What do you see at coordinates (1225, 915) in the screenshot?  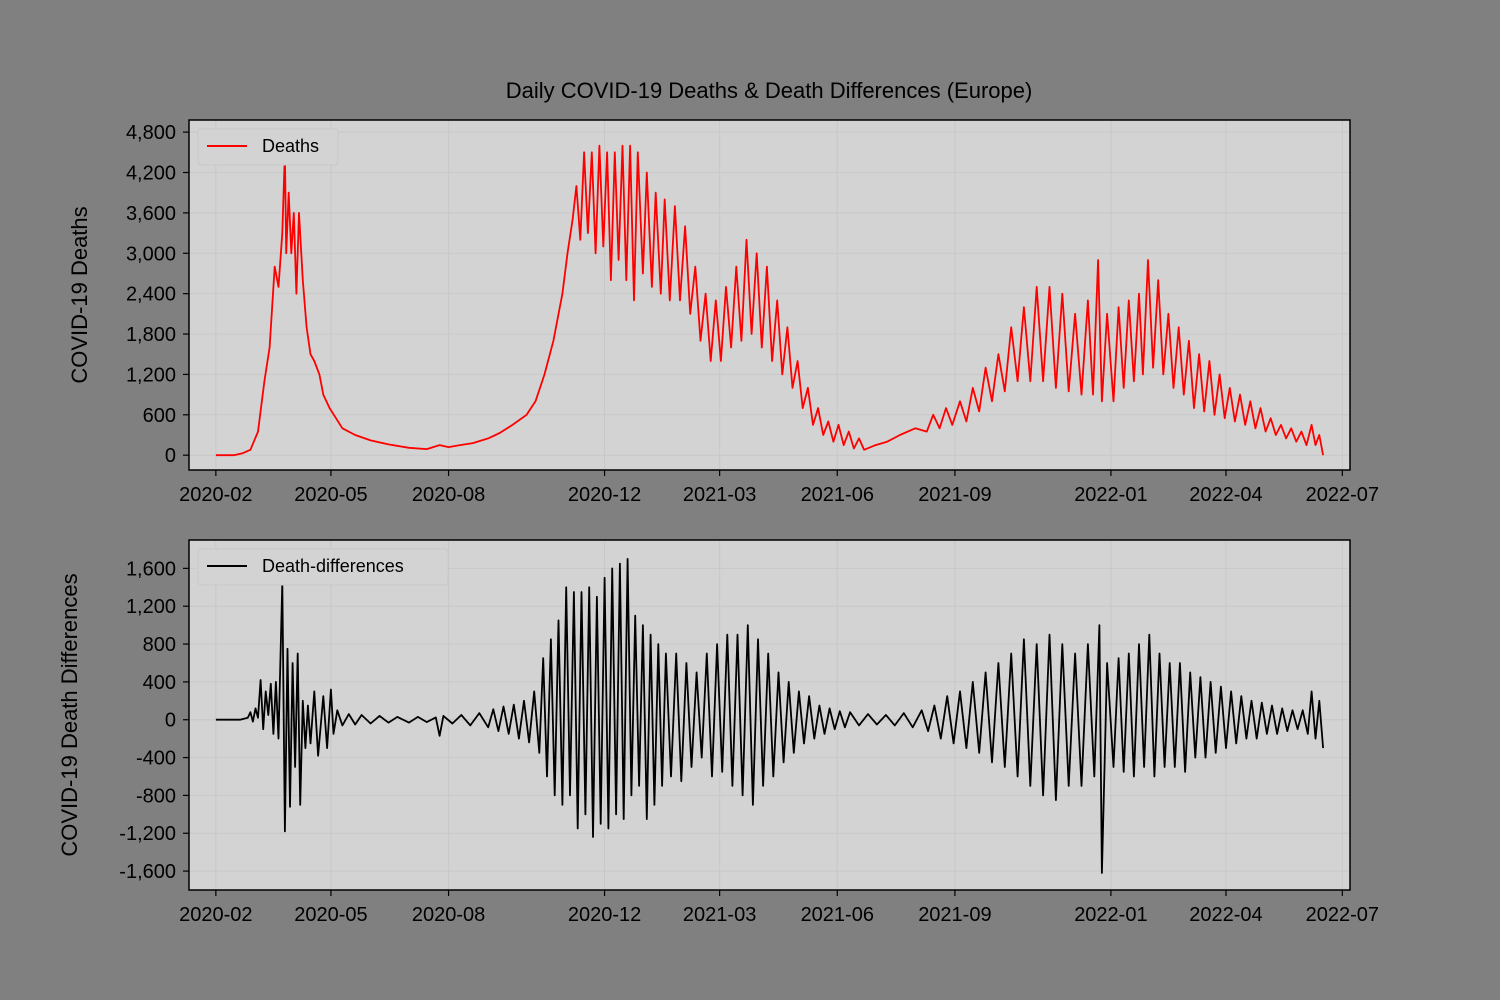 I see `differences-x-tick-label: 2022-04` at bounding box center [1225, 915].